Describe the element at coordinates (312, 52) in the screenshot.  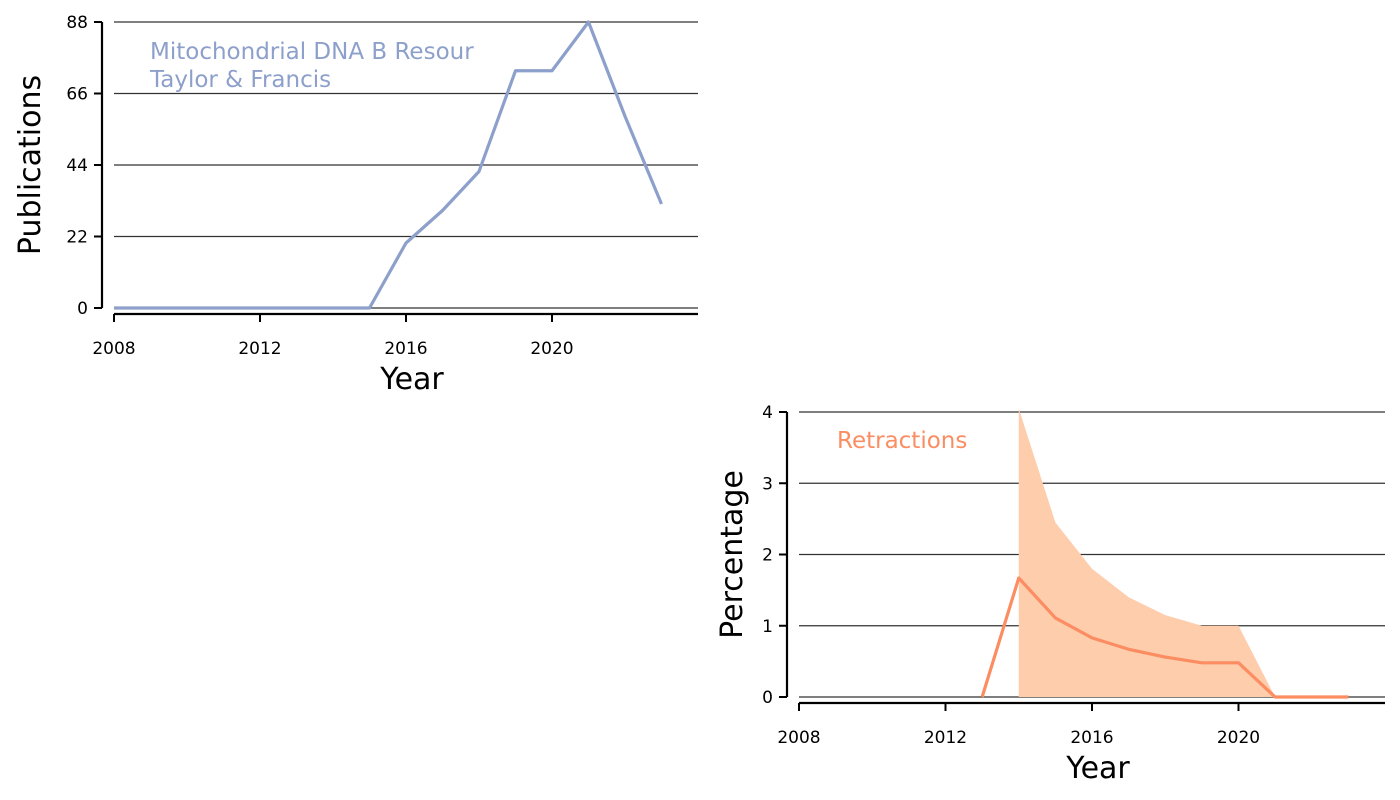
I see `chart-annotation: Mitochondrial DNA B Resour` at that location.